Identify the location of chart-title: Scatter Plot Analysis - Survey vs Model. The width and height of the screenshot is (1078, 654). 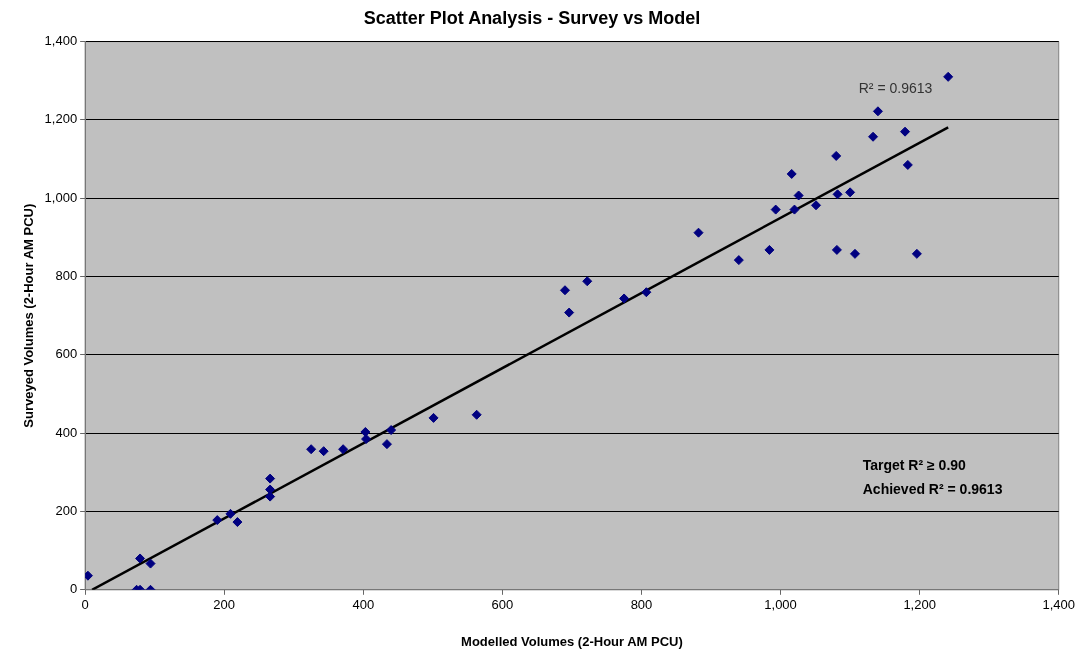
(532, 17).